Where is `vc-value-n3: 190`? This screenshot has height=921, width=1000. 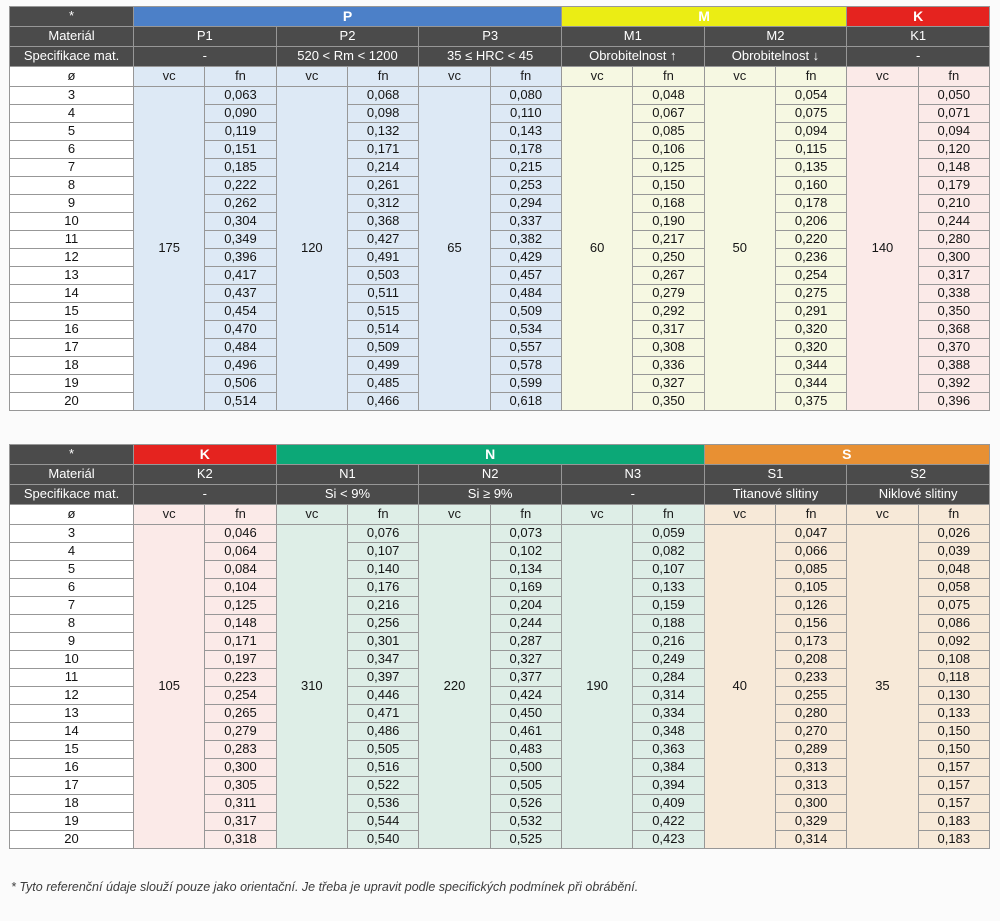 vc-value-n3: 190 is located at coordinates (597, 686).